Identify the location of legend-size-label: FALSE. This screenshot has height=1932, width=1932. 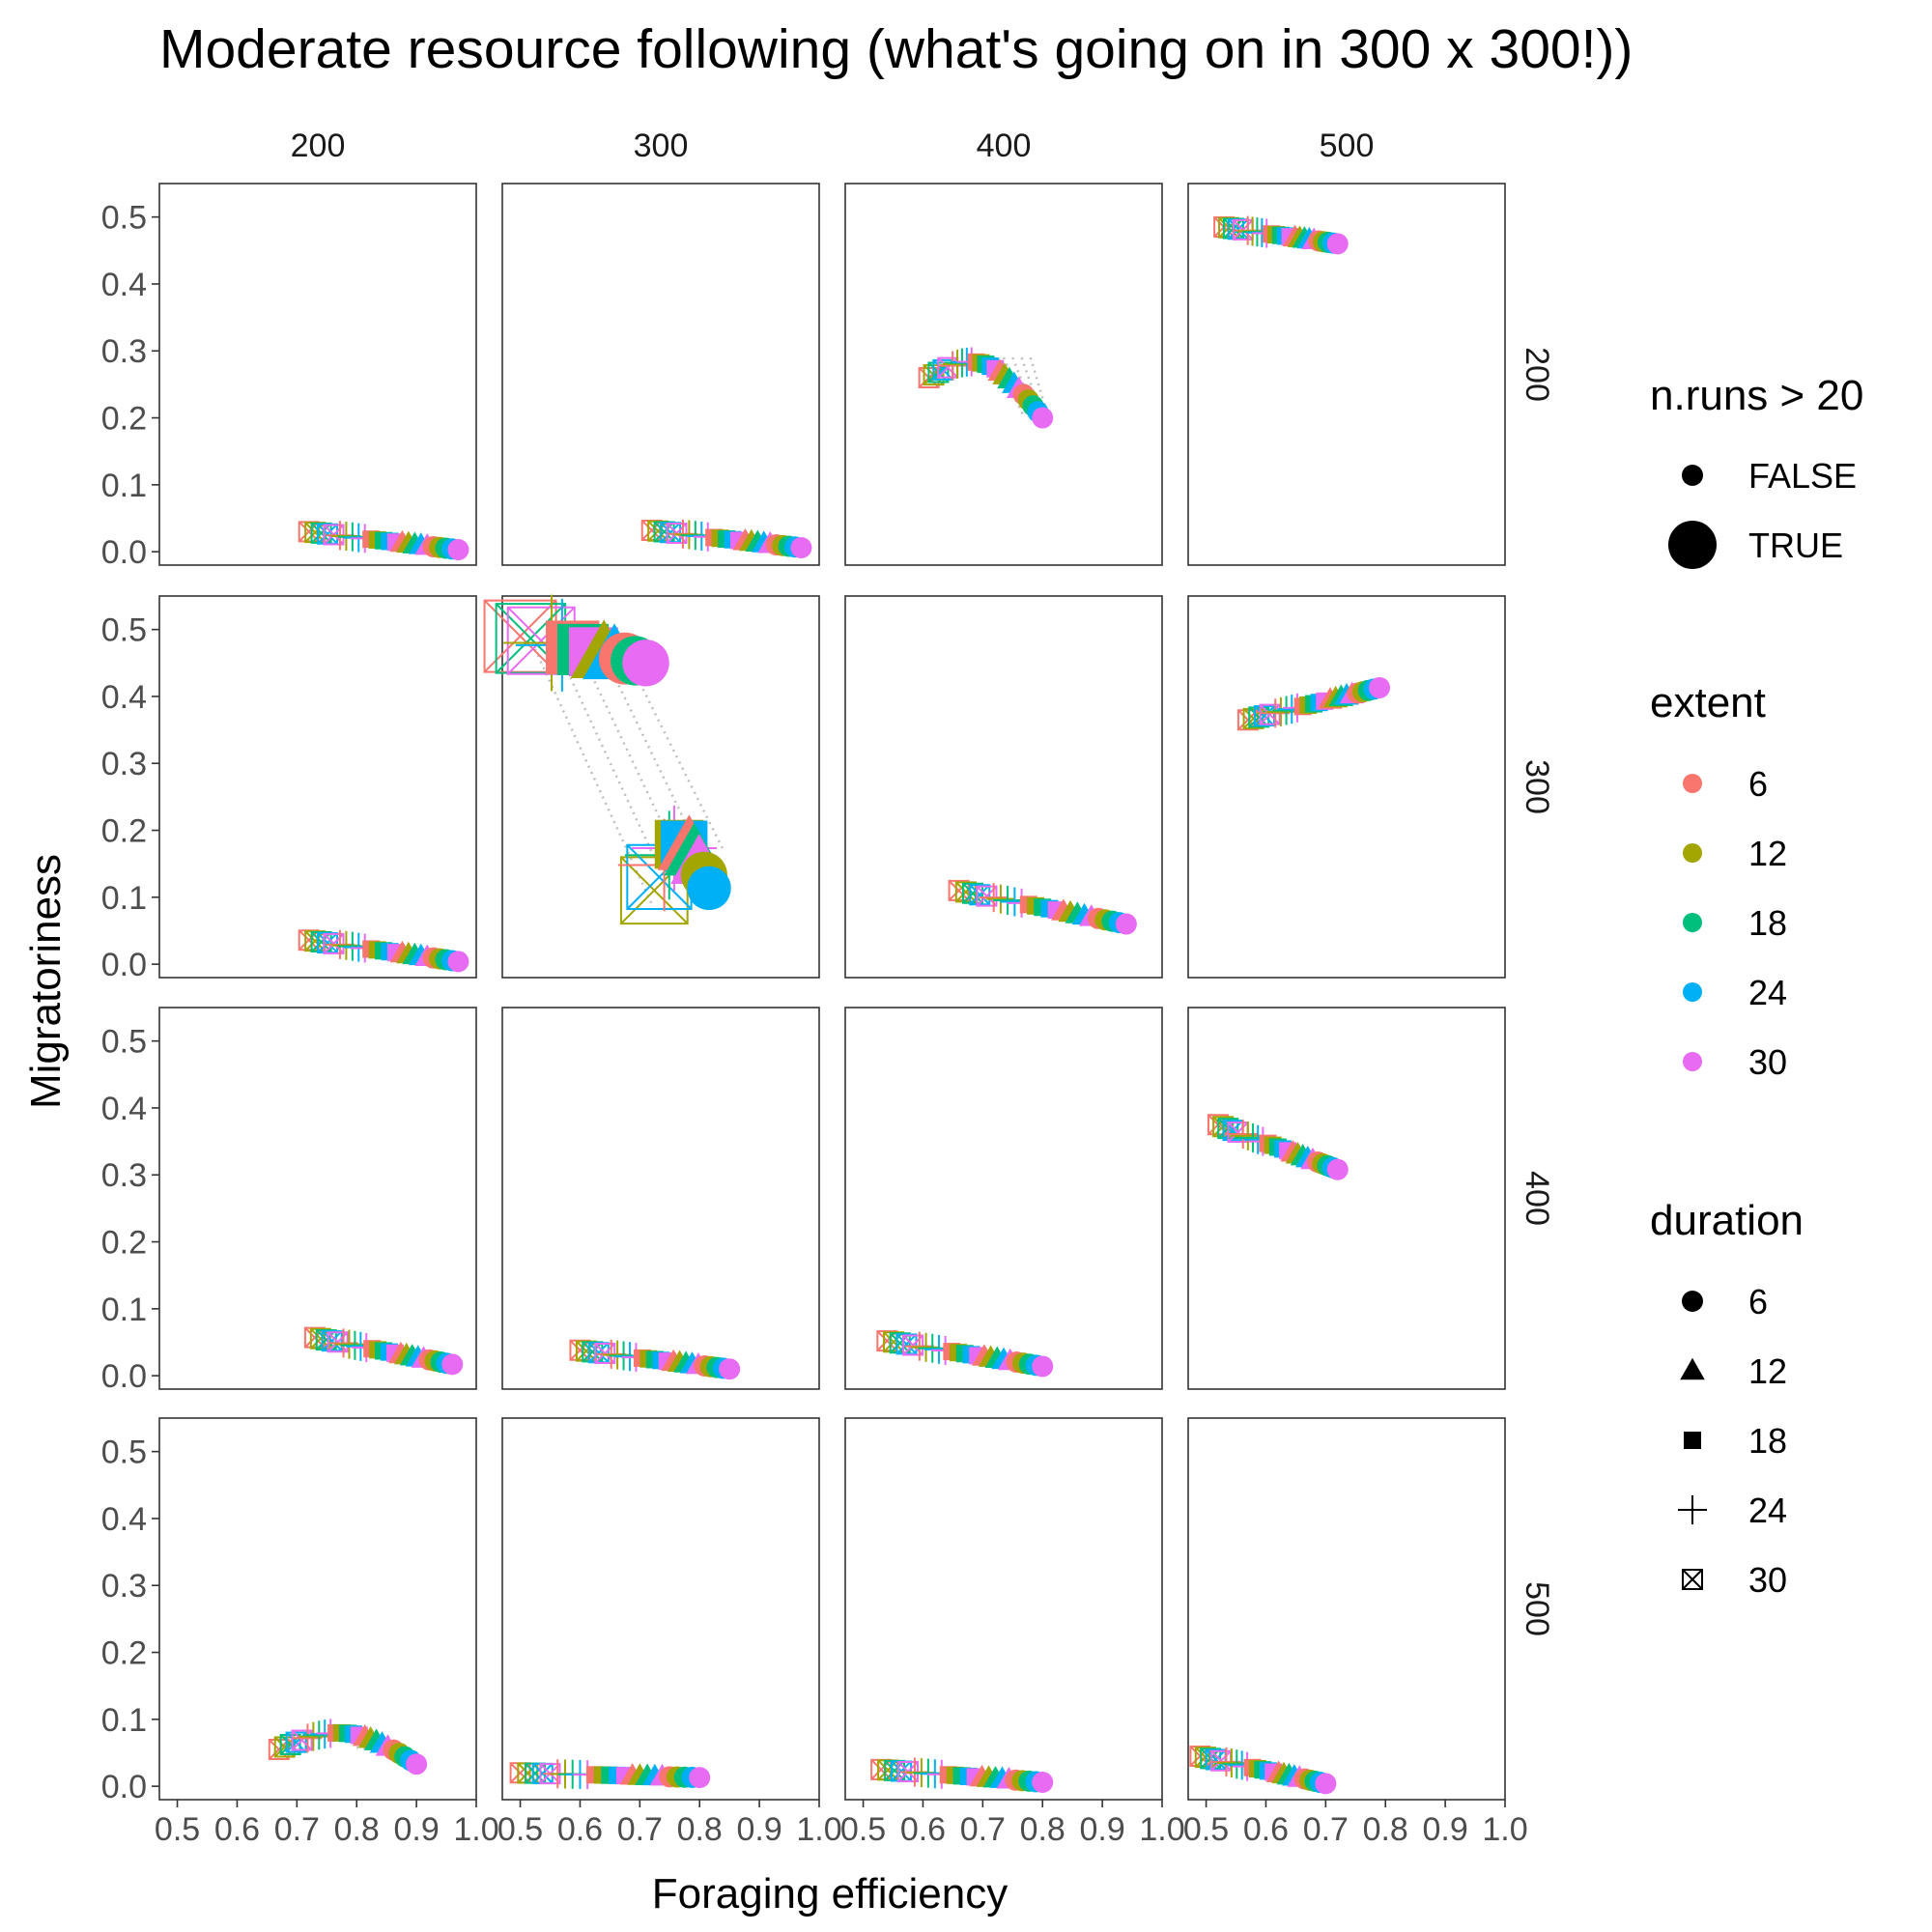
(1802, 476).